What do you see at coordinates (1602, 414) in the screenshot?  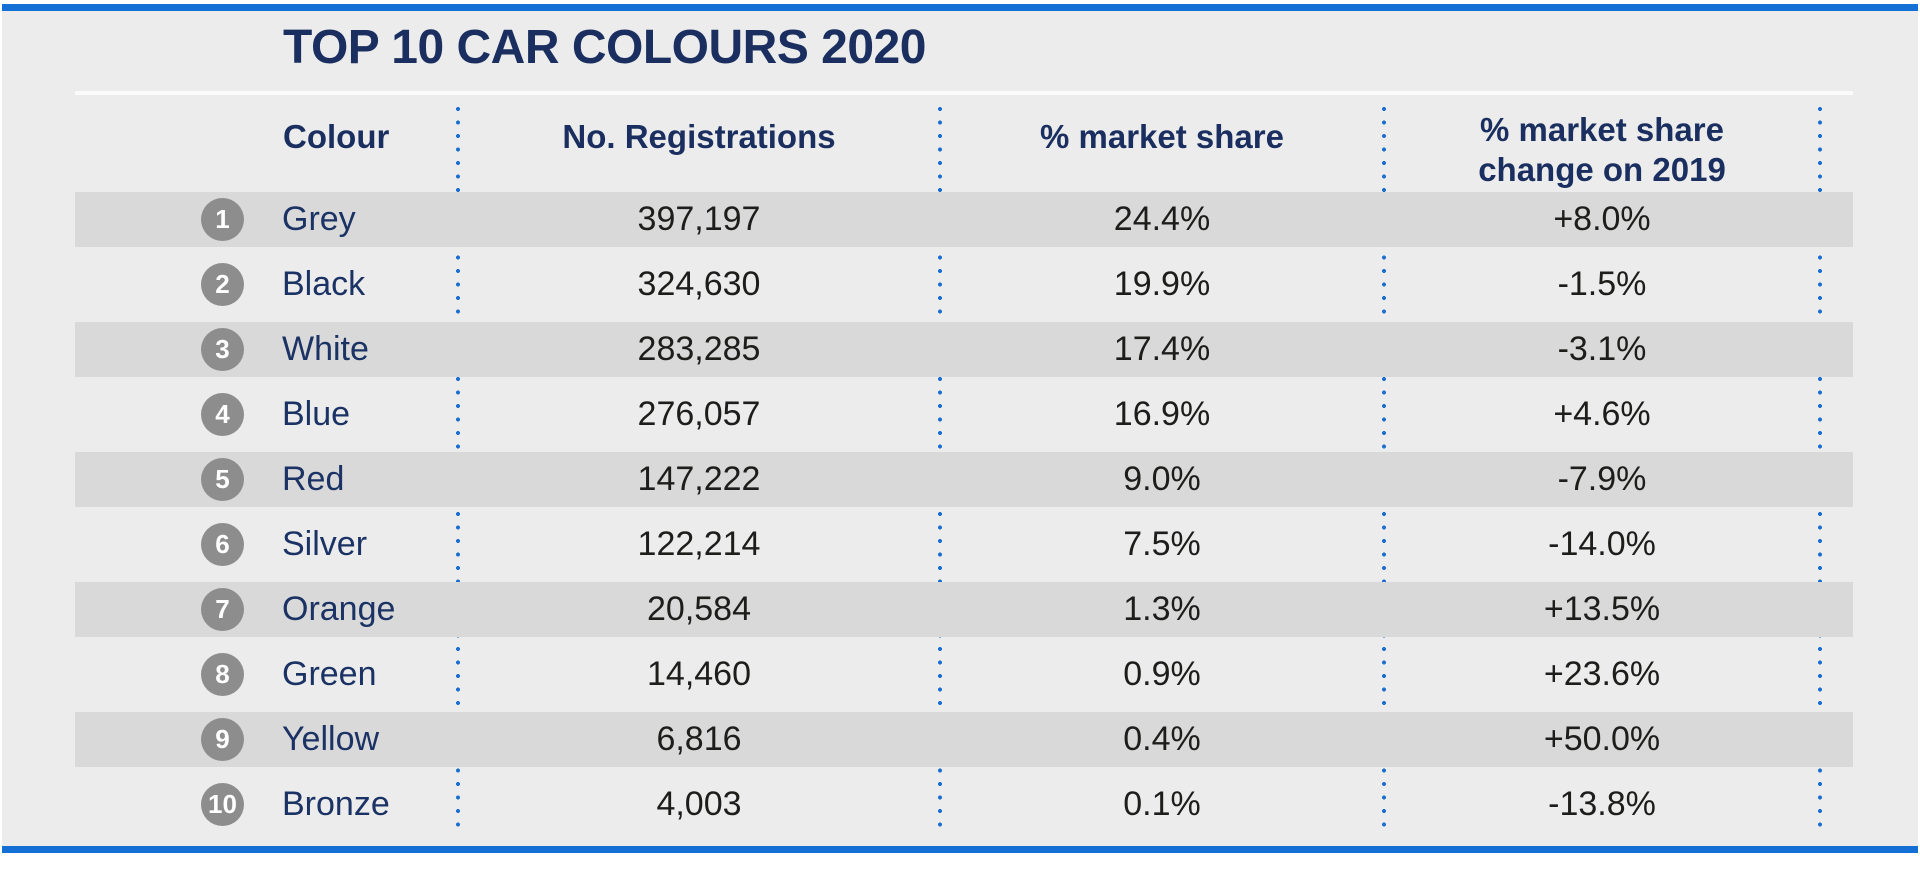 I see `change-cell: +4.6%` at bounding box center [1602, 414].